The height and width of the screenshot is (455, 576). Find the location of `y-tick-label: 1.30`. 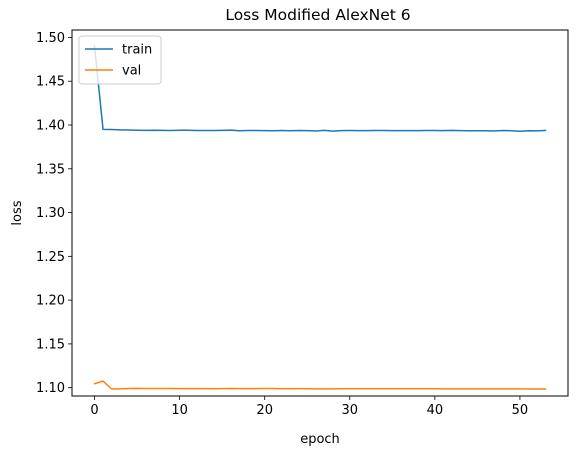

y-tick-label: 1.30 is located at coordinates (50, 213).